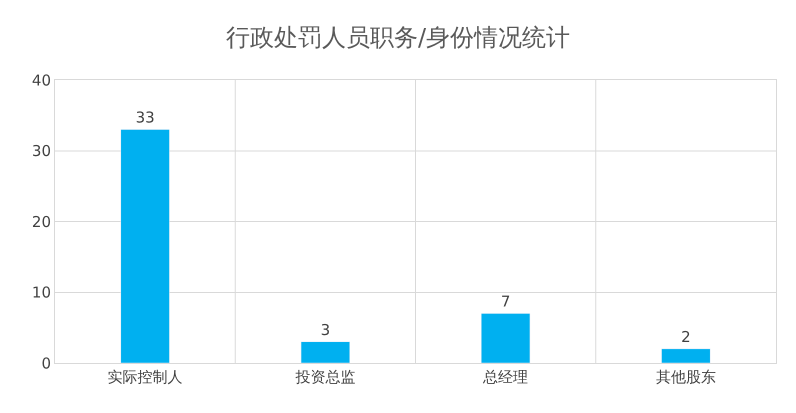 This screenshot has height=413, width=796. I want to click on y-tick-label: 30, so click(41, 151).